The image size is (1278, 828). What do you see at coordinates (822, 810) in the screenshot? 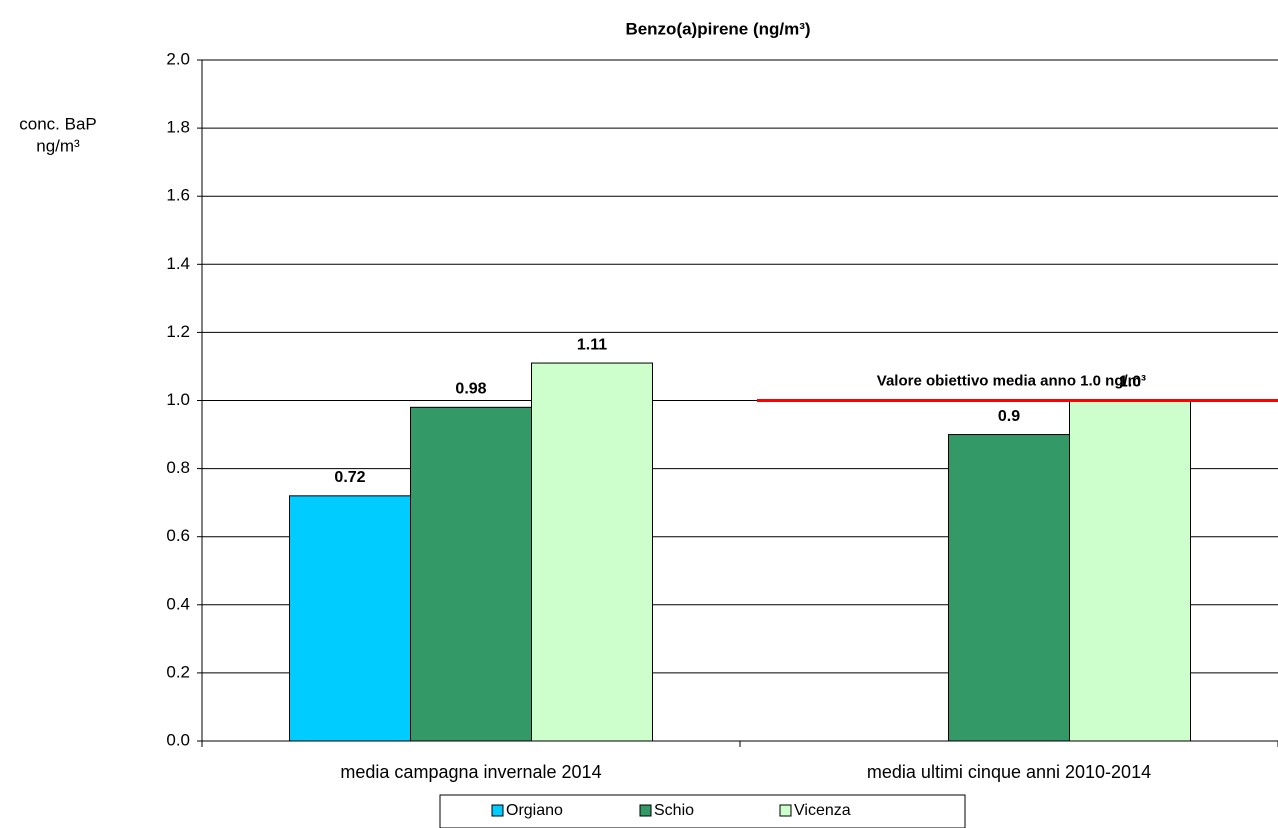
I see `legend-label: Vicenza` at bounding box center [822, 810].